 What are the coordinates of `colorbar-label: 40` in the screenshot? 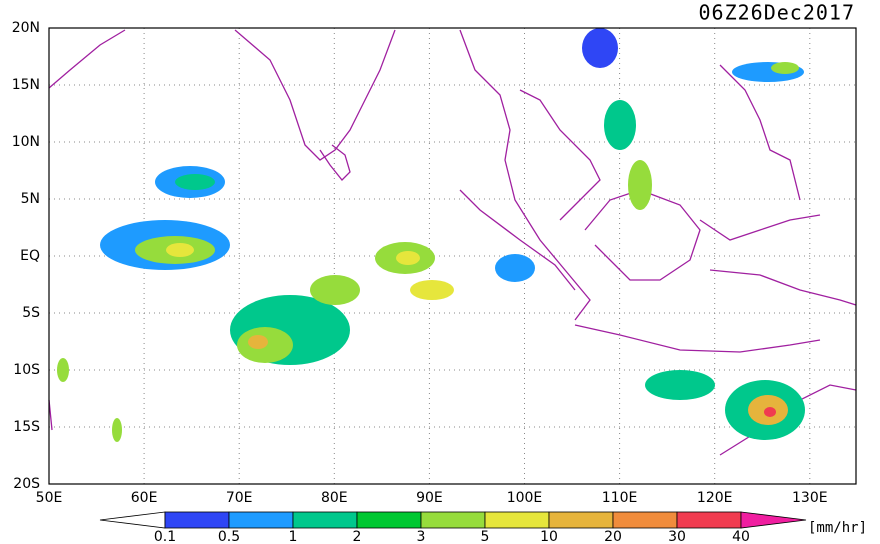 It's located at (741, 536).